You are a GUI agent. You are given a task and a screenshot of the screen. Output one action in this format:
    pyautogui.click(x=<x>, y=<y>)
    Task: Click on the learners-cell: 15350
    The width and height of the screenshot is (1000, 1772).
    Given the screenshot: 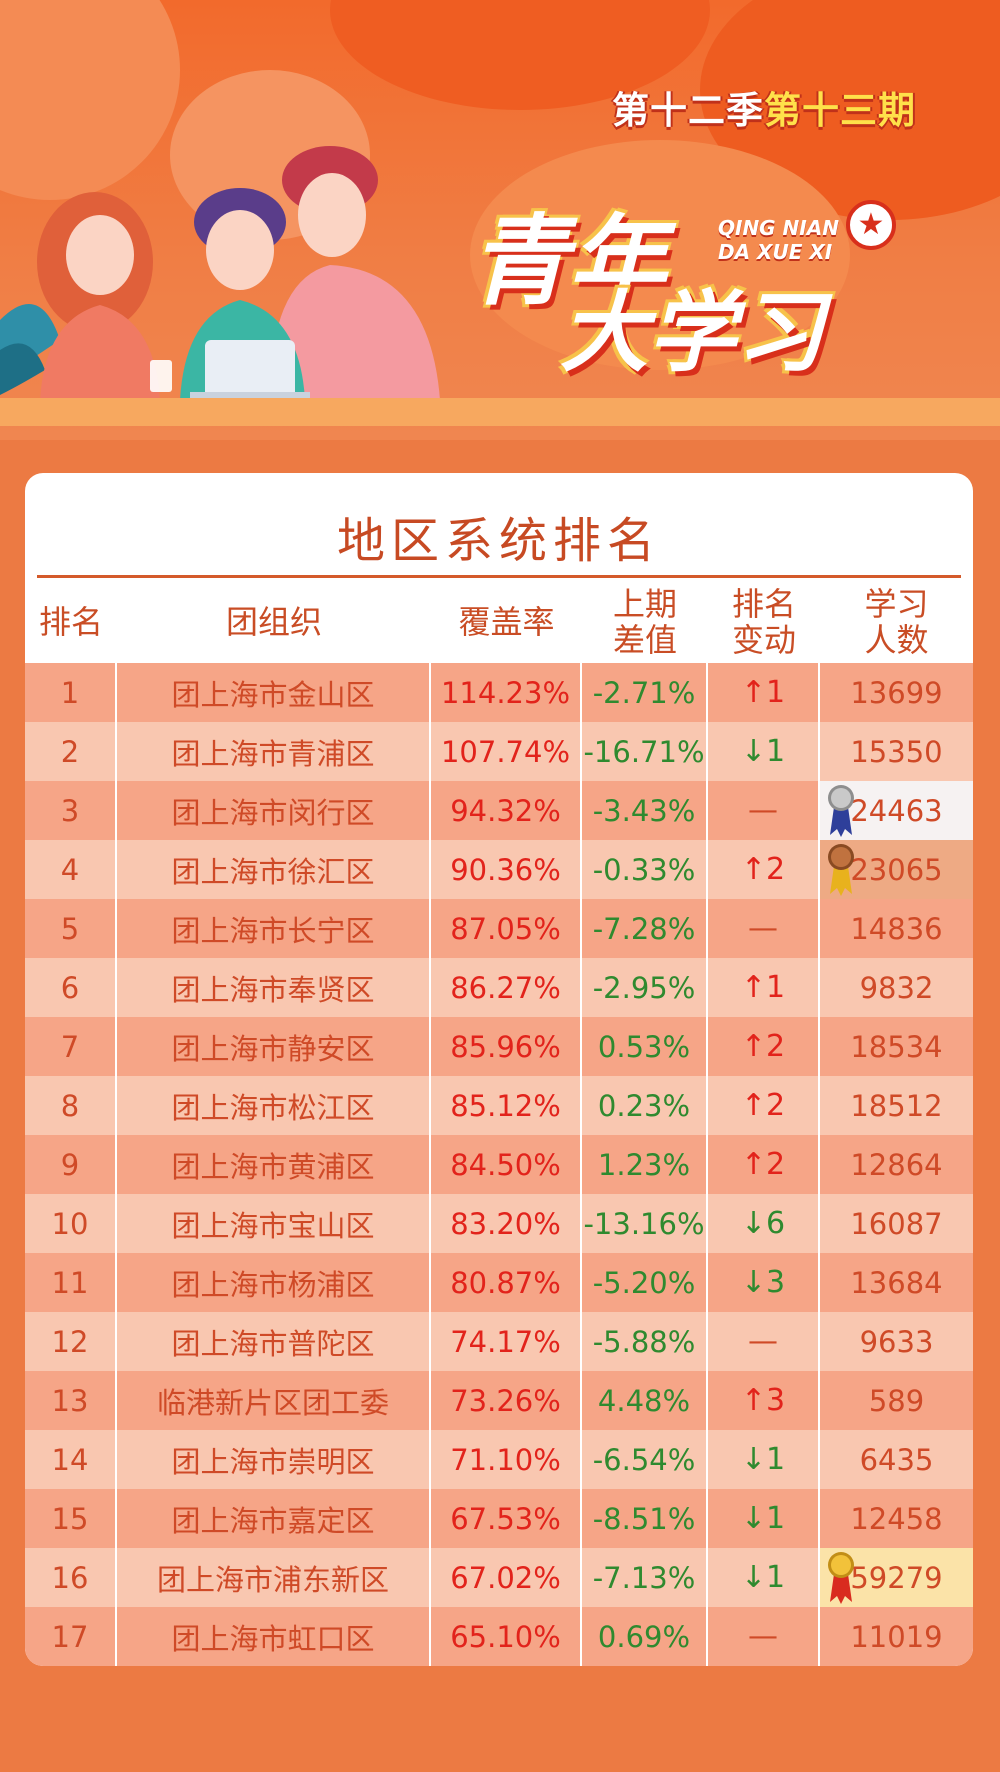 What is the action you would take?
    pyautogui.click(x=896, y=751)
    